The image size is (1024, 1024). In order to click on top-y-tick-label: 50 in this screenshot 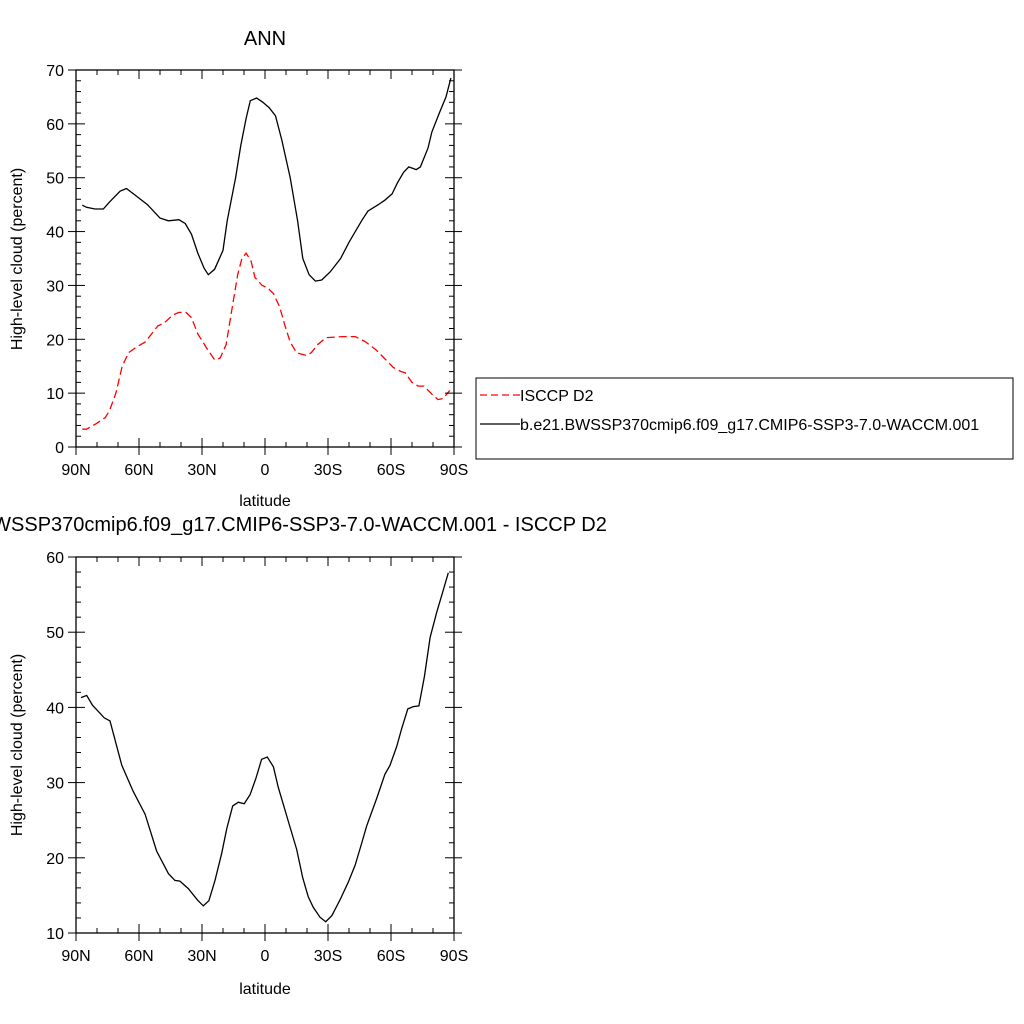, I will do `click(55, 179)`.